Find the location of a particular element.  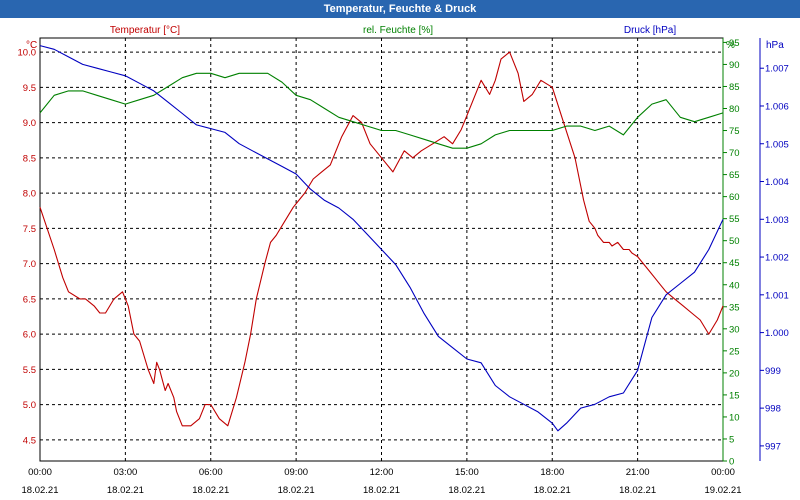

humidity-axis-tick: 5 is located at coordinates (731, 439).